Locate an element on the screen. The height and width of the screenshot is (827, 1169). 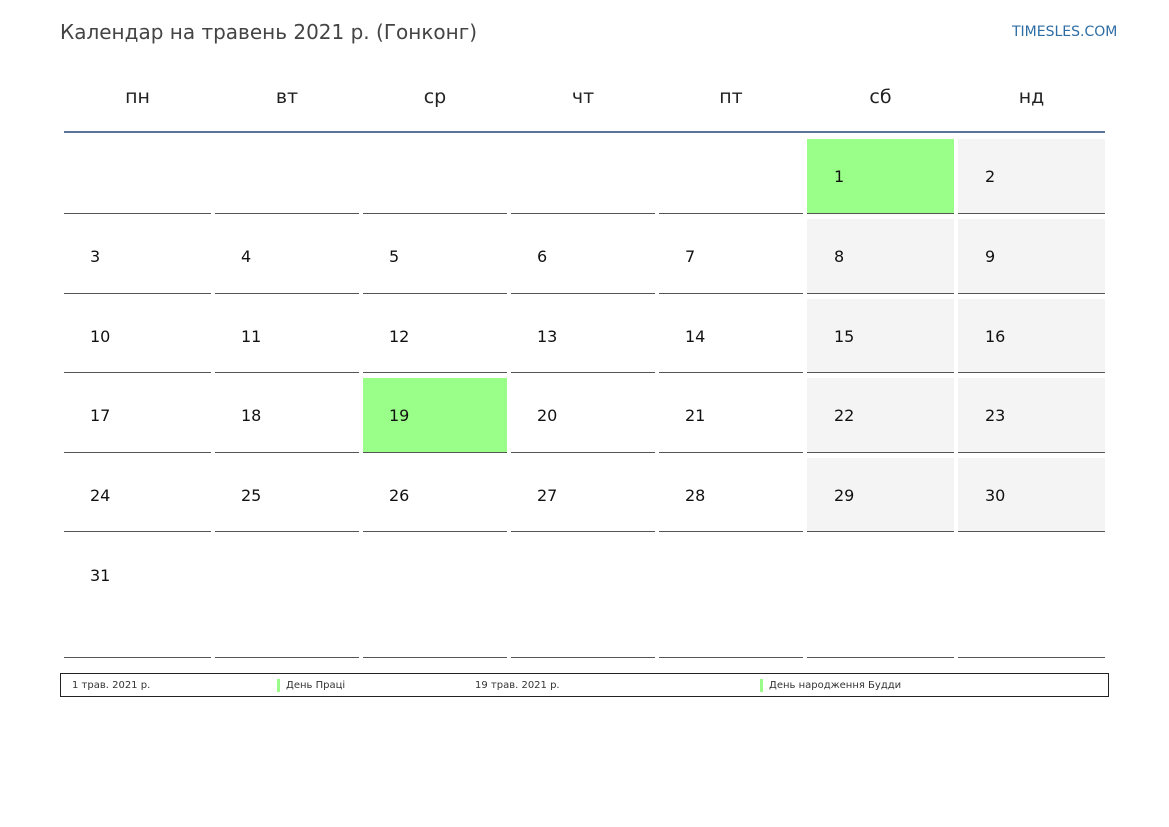
day-number: 27 is located at coordinates (547, 495).